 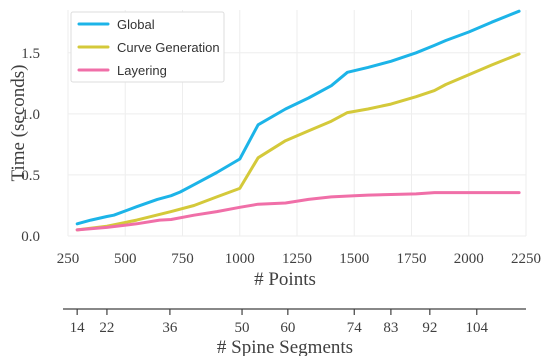 What do you see at coordinates (355, 328) in the screenshot?
I see `secondary-tick-label: 74` at bounding box center [355, 328].